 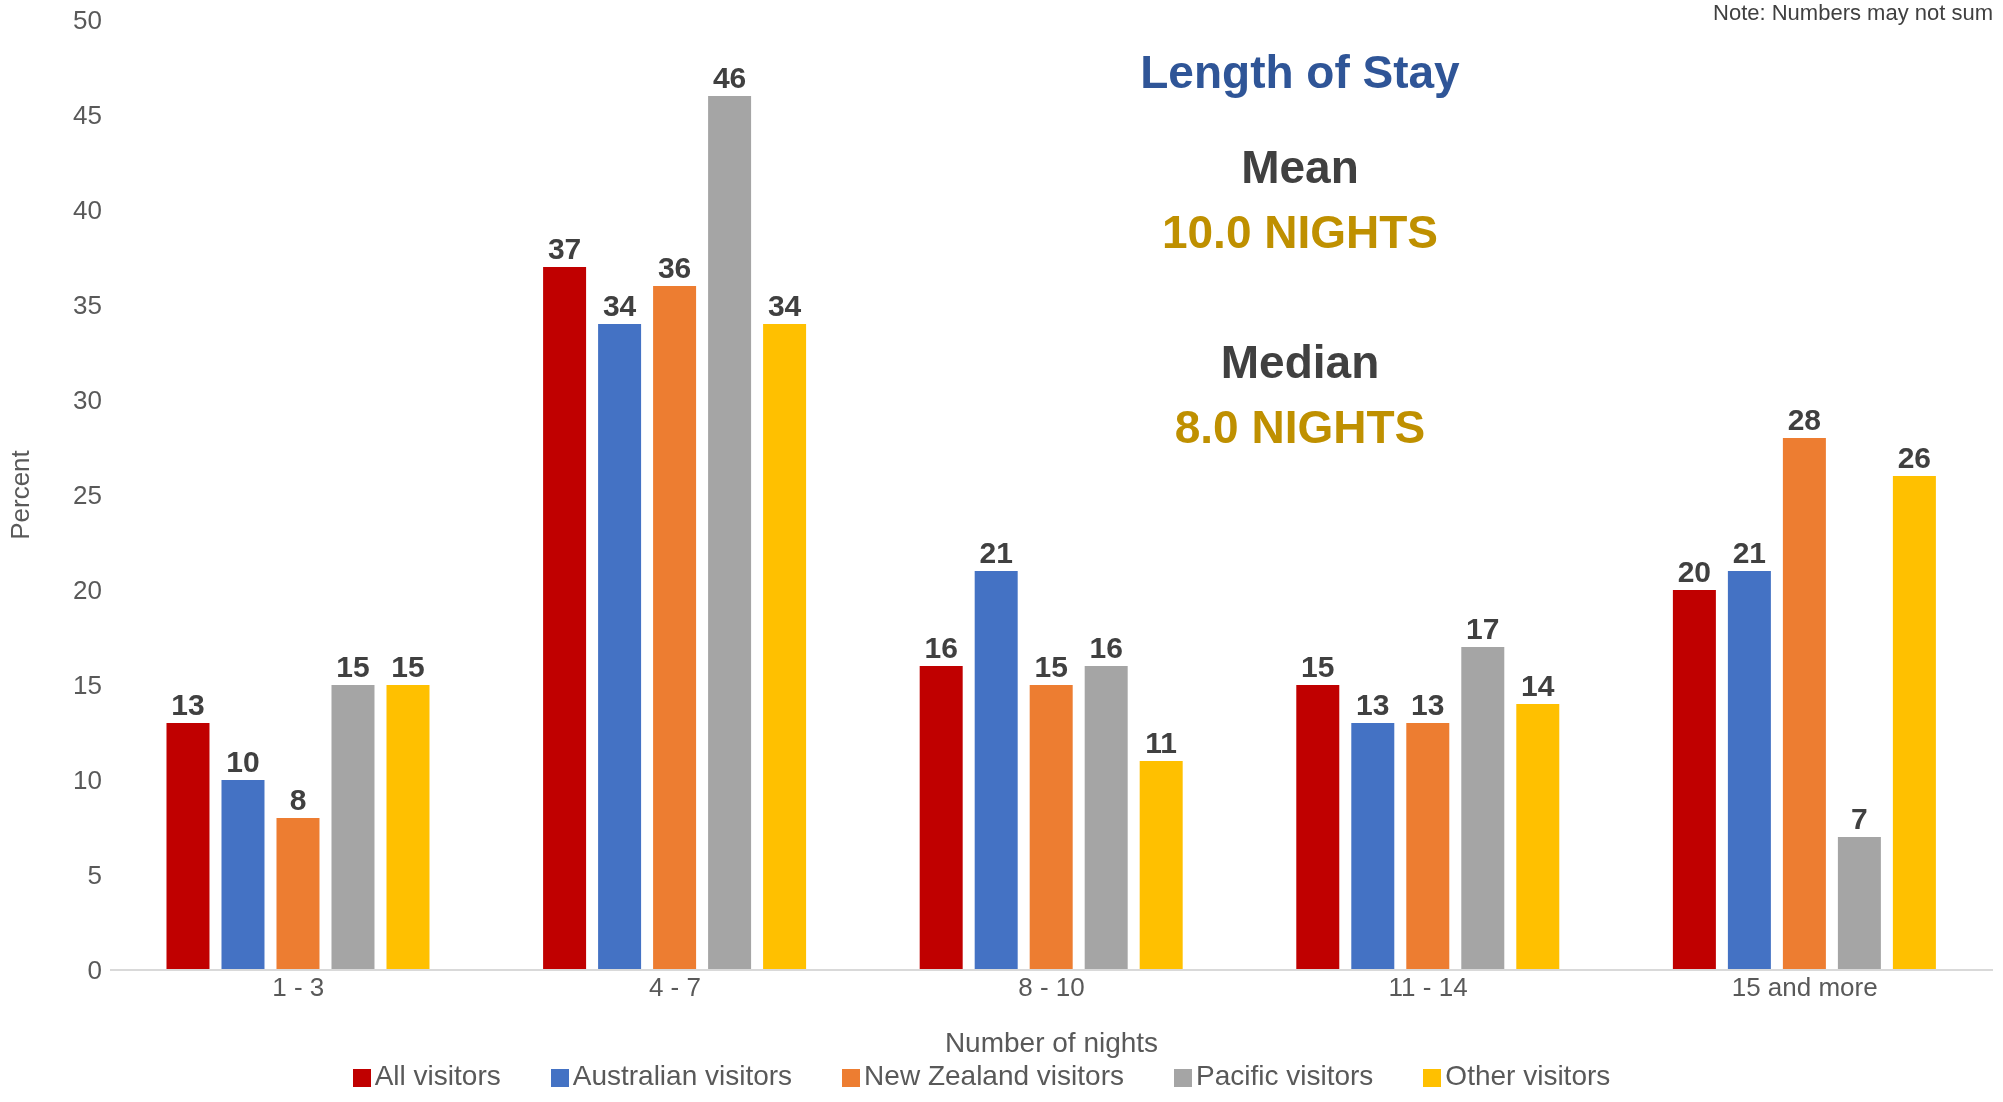 What do you see at coordinates (94, 875) in the screenshot?
I see `y-tick-label: 5` at bounding box center [94, 875].